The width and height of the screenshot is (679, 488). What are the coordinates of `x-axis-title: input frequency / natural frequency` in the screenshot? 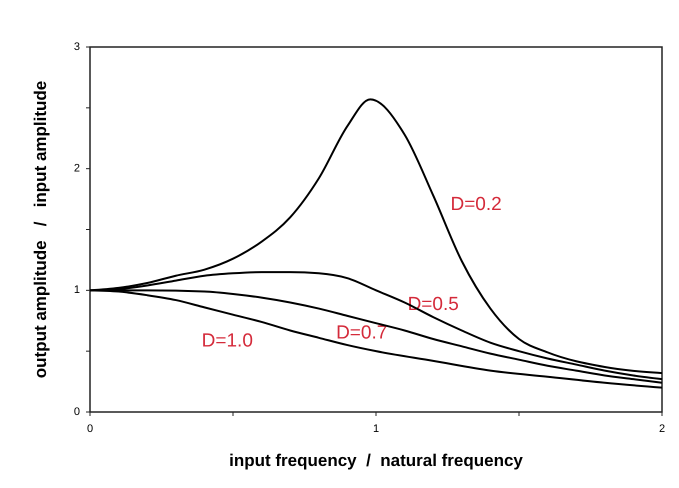 It's located at (376, 460).